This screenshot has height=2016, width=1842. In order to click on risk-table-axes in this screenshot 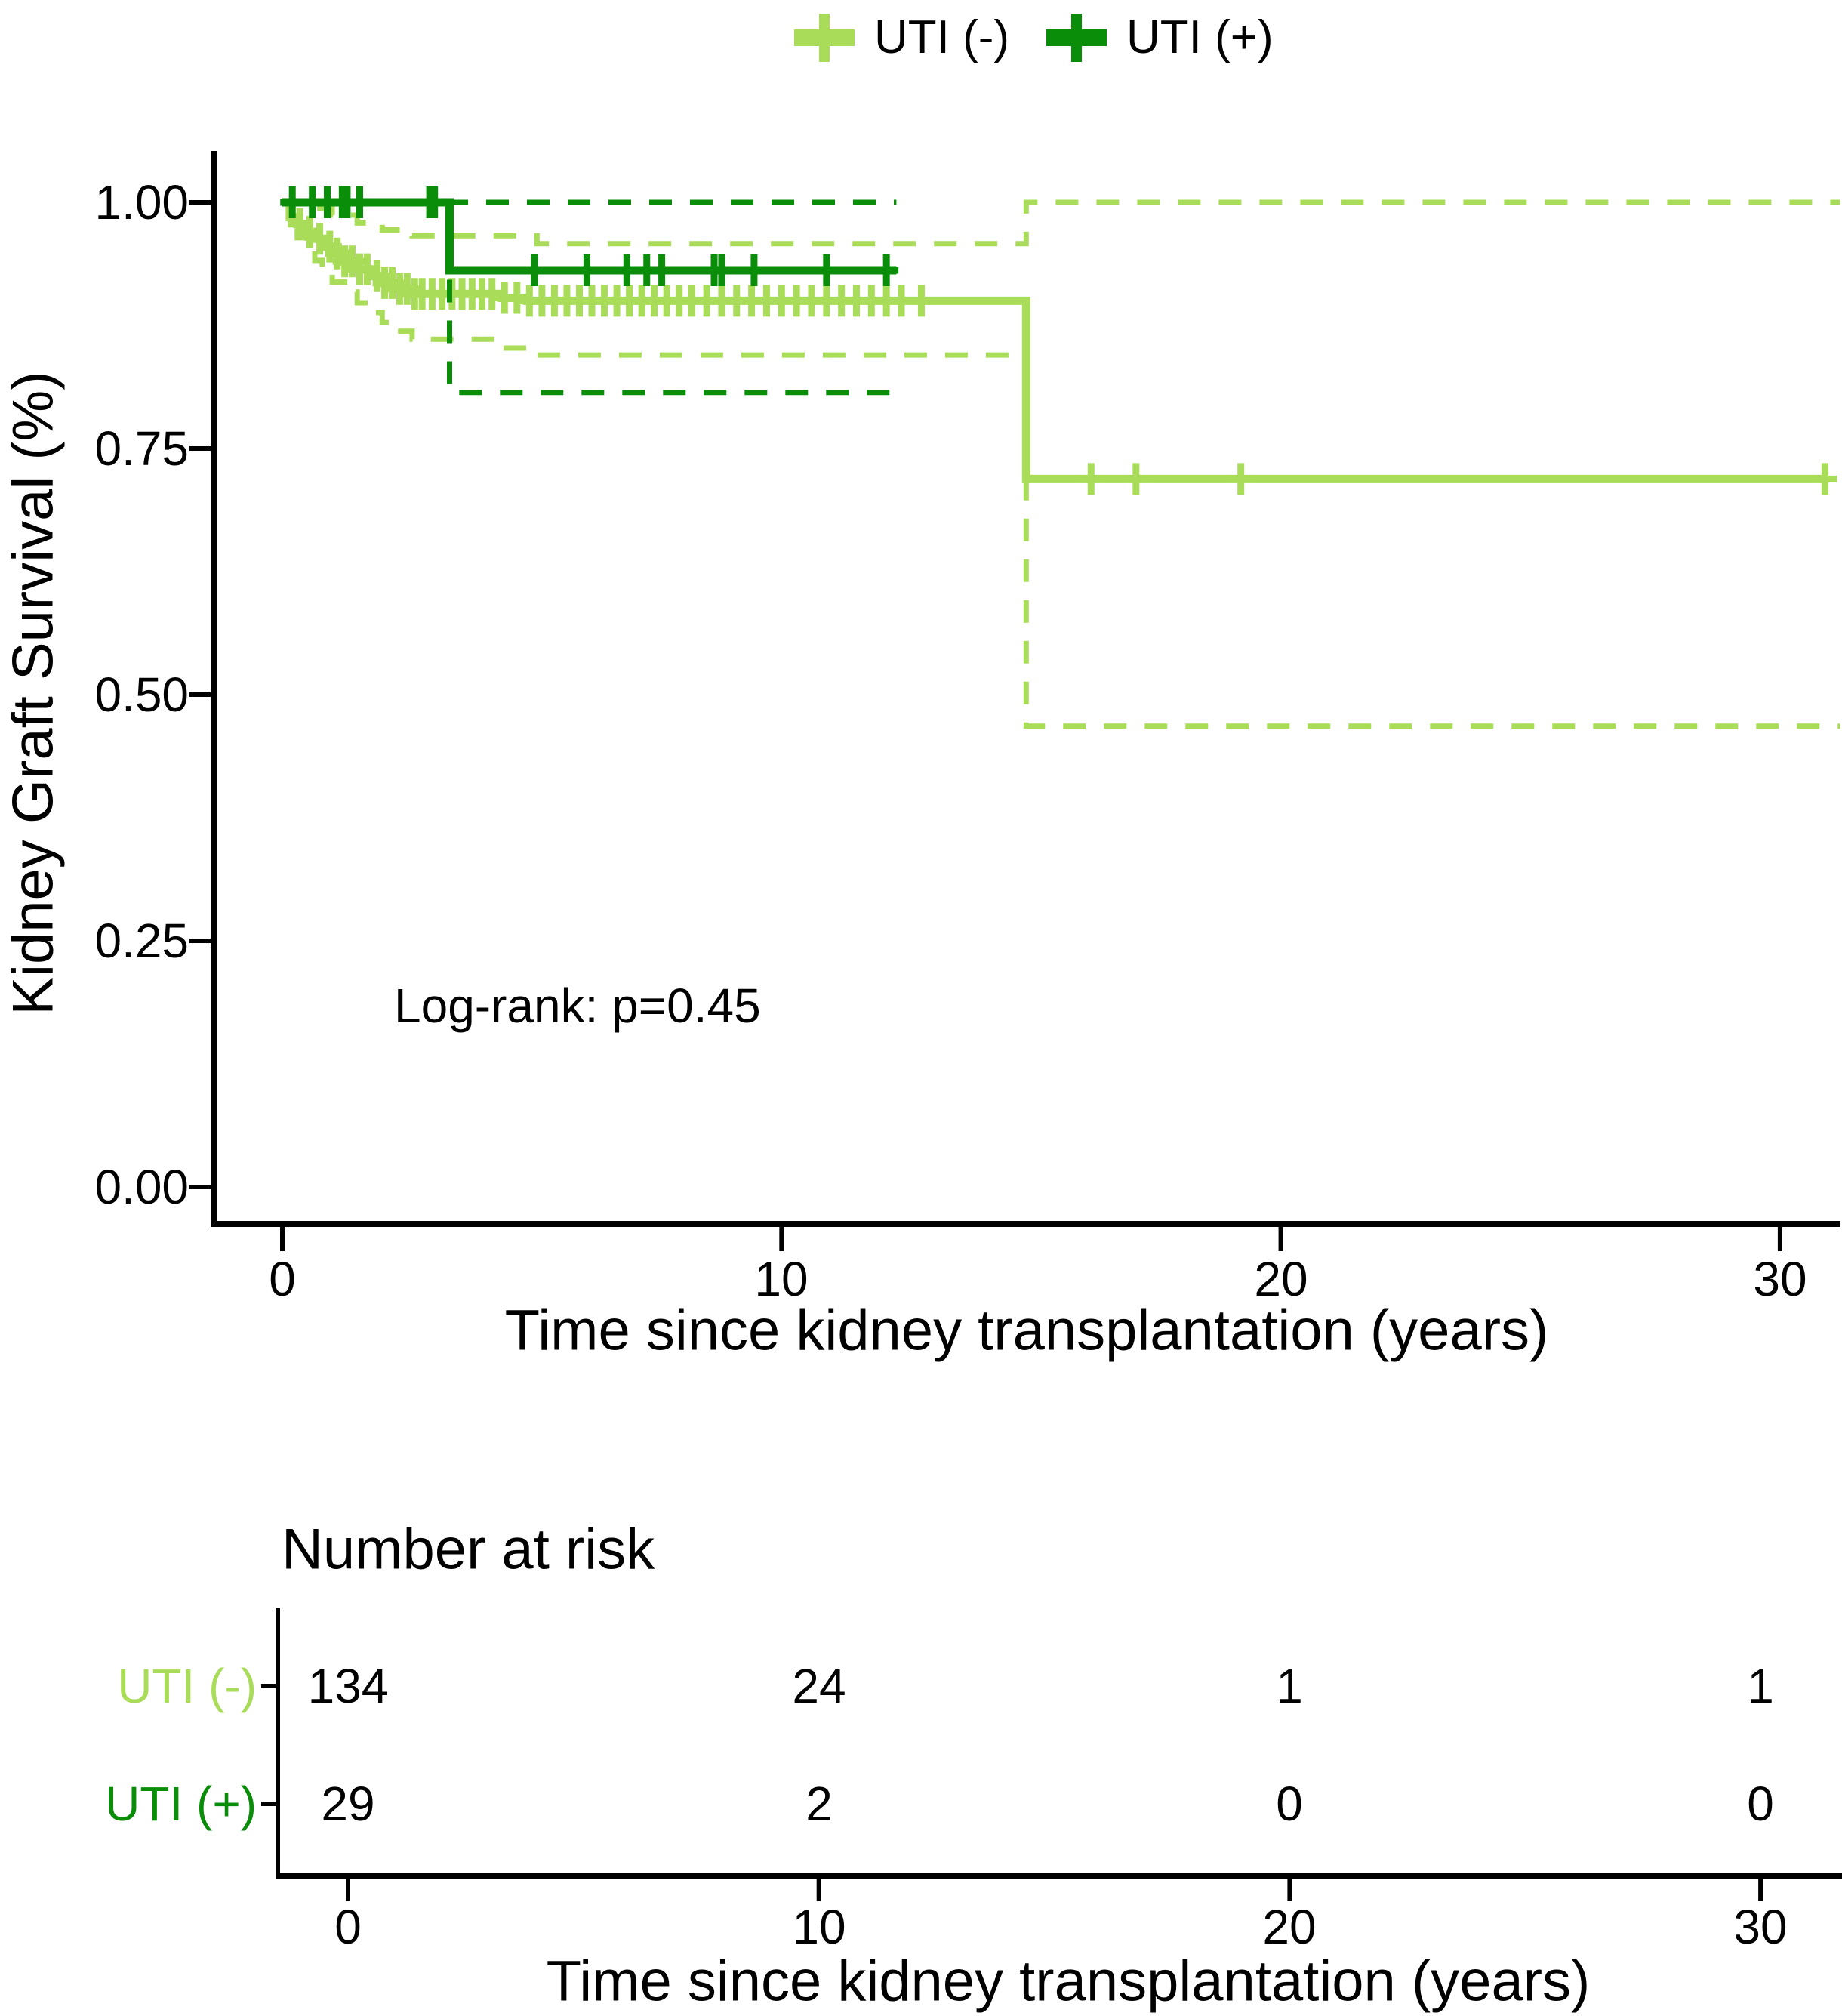, I will do `click(1051, 1754)`.